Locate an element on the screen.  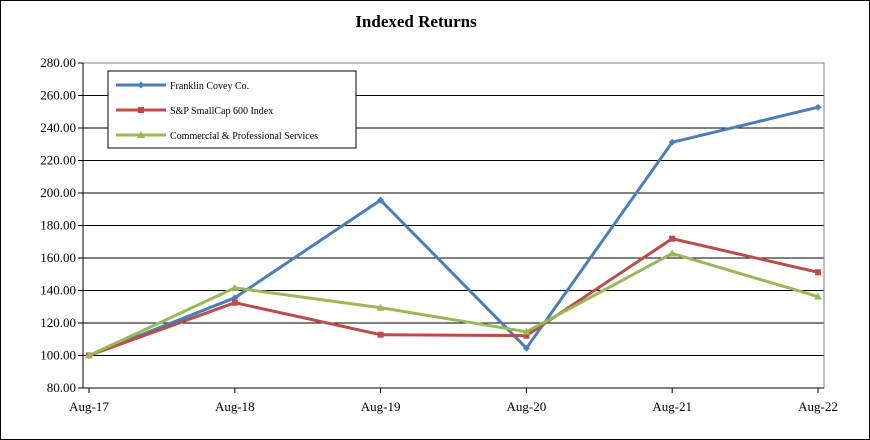
legend-item: S&P SmallCap 600 Index is located at coordinates (194, 111).